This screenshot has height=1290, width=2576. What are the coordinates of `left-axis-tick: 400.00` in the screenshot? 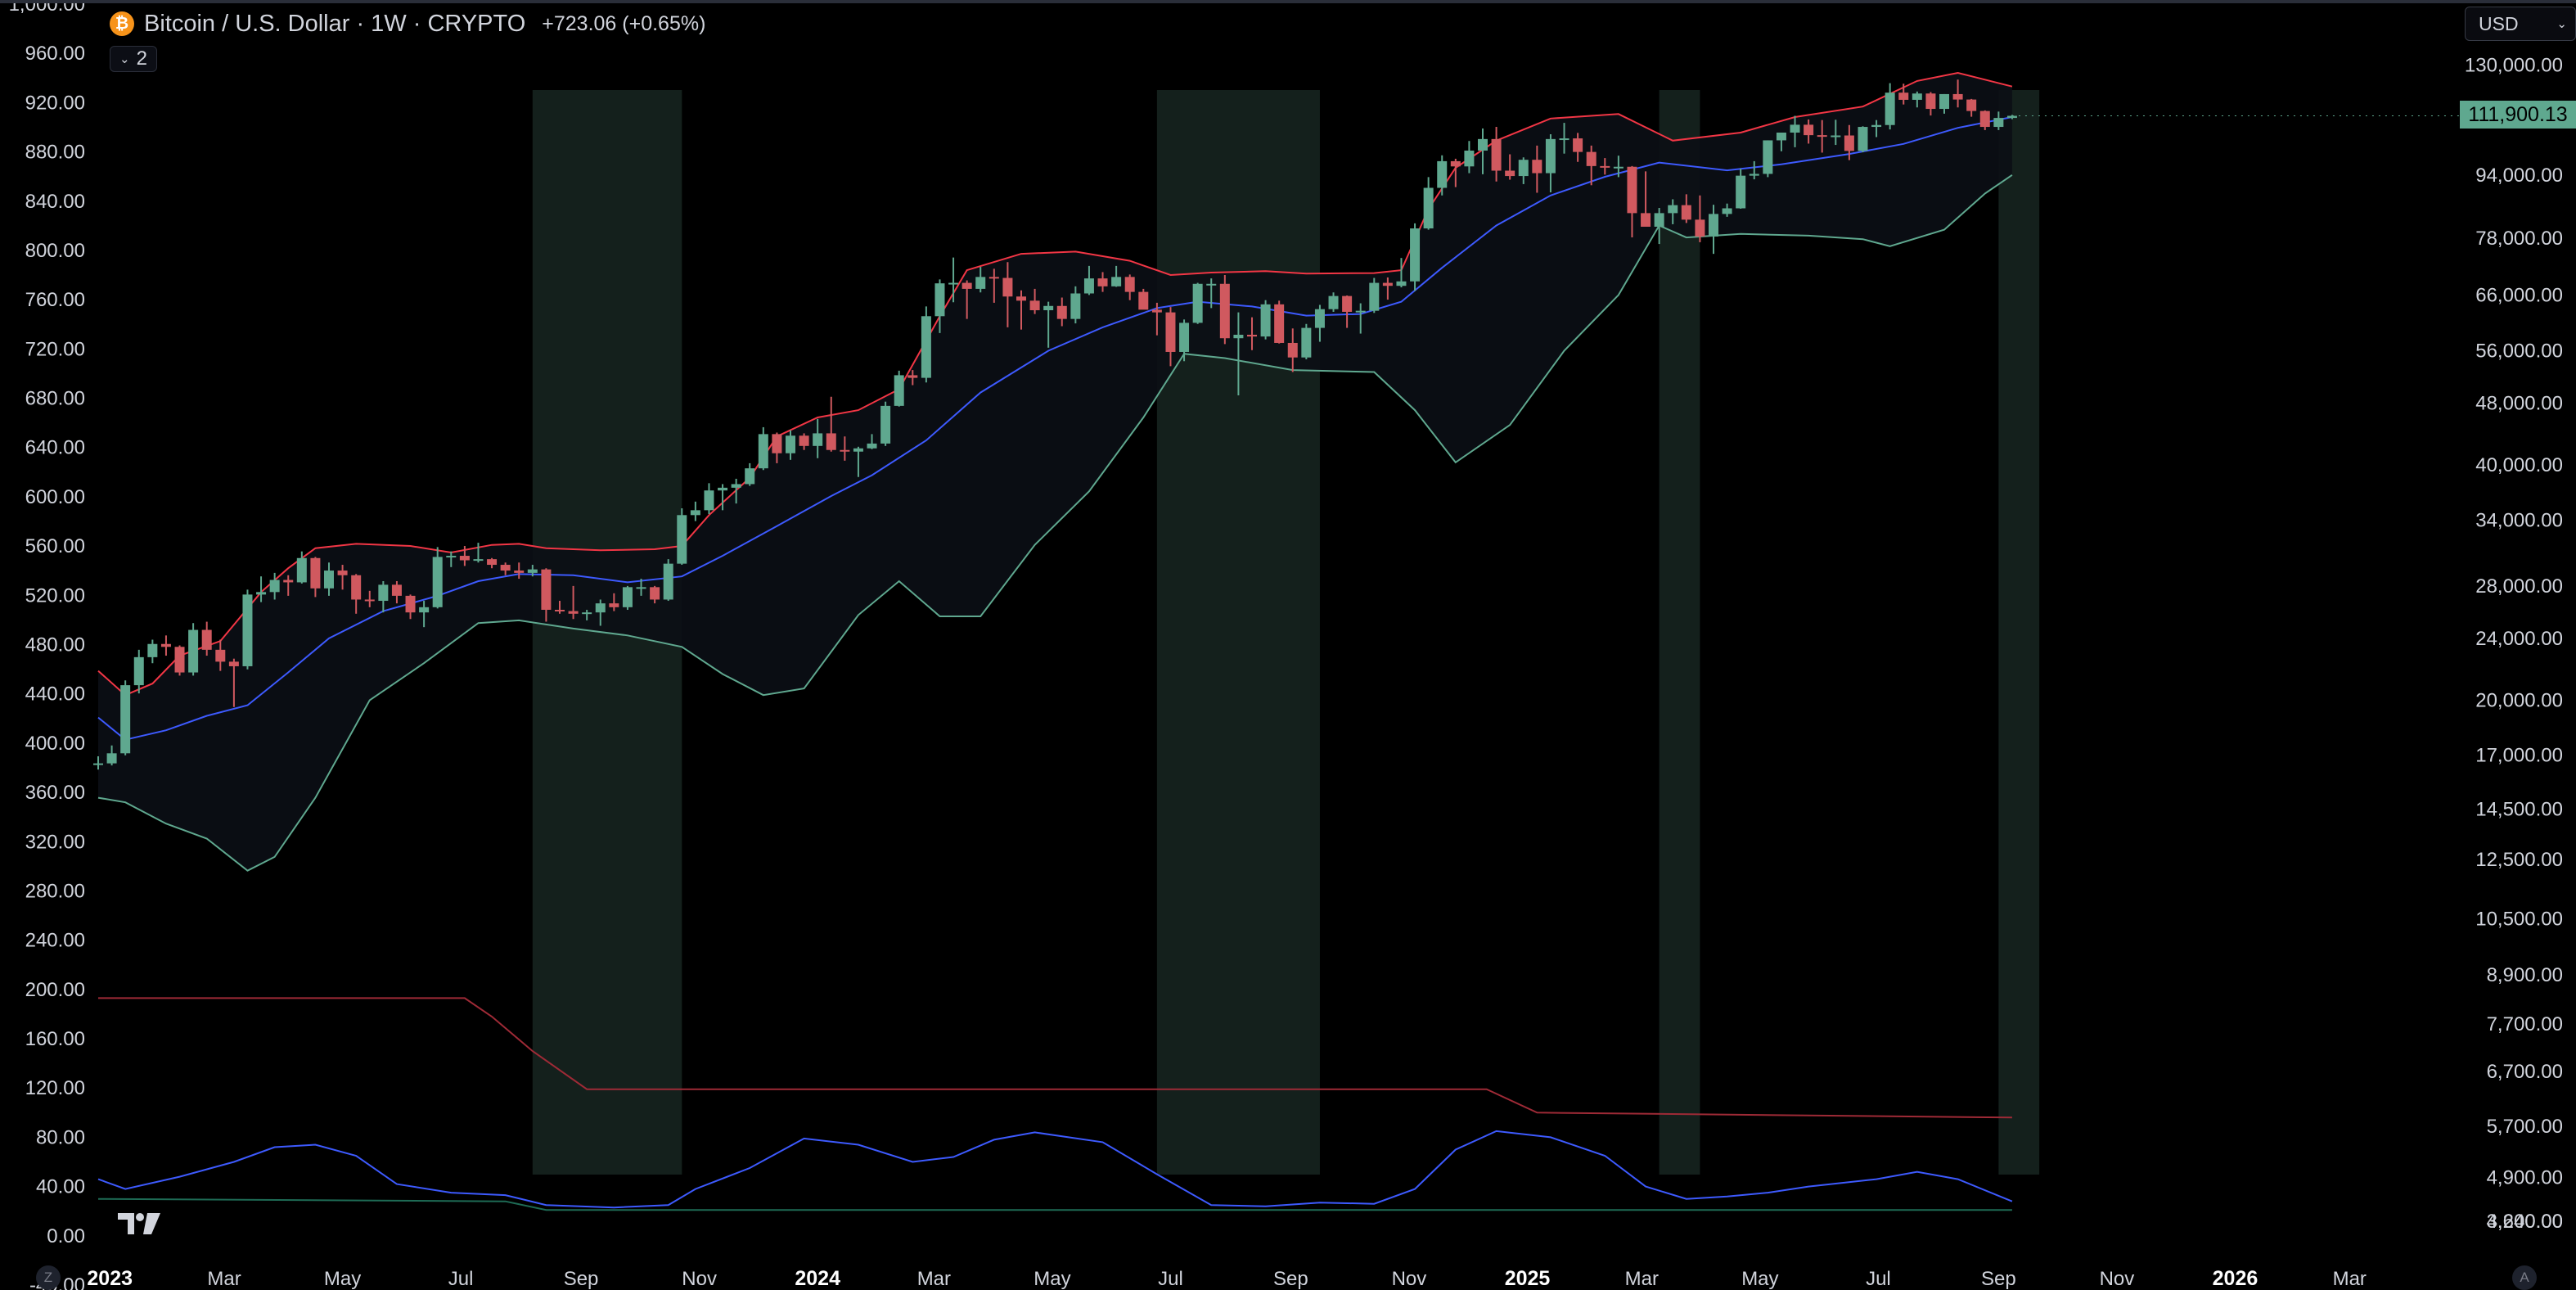 It's located at (55, 744).